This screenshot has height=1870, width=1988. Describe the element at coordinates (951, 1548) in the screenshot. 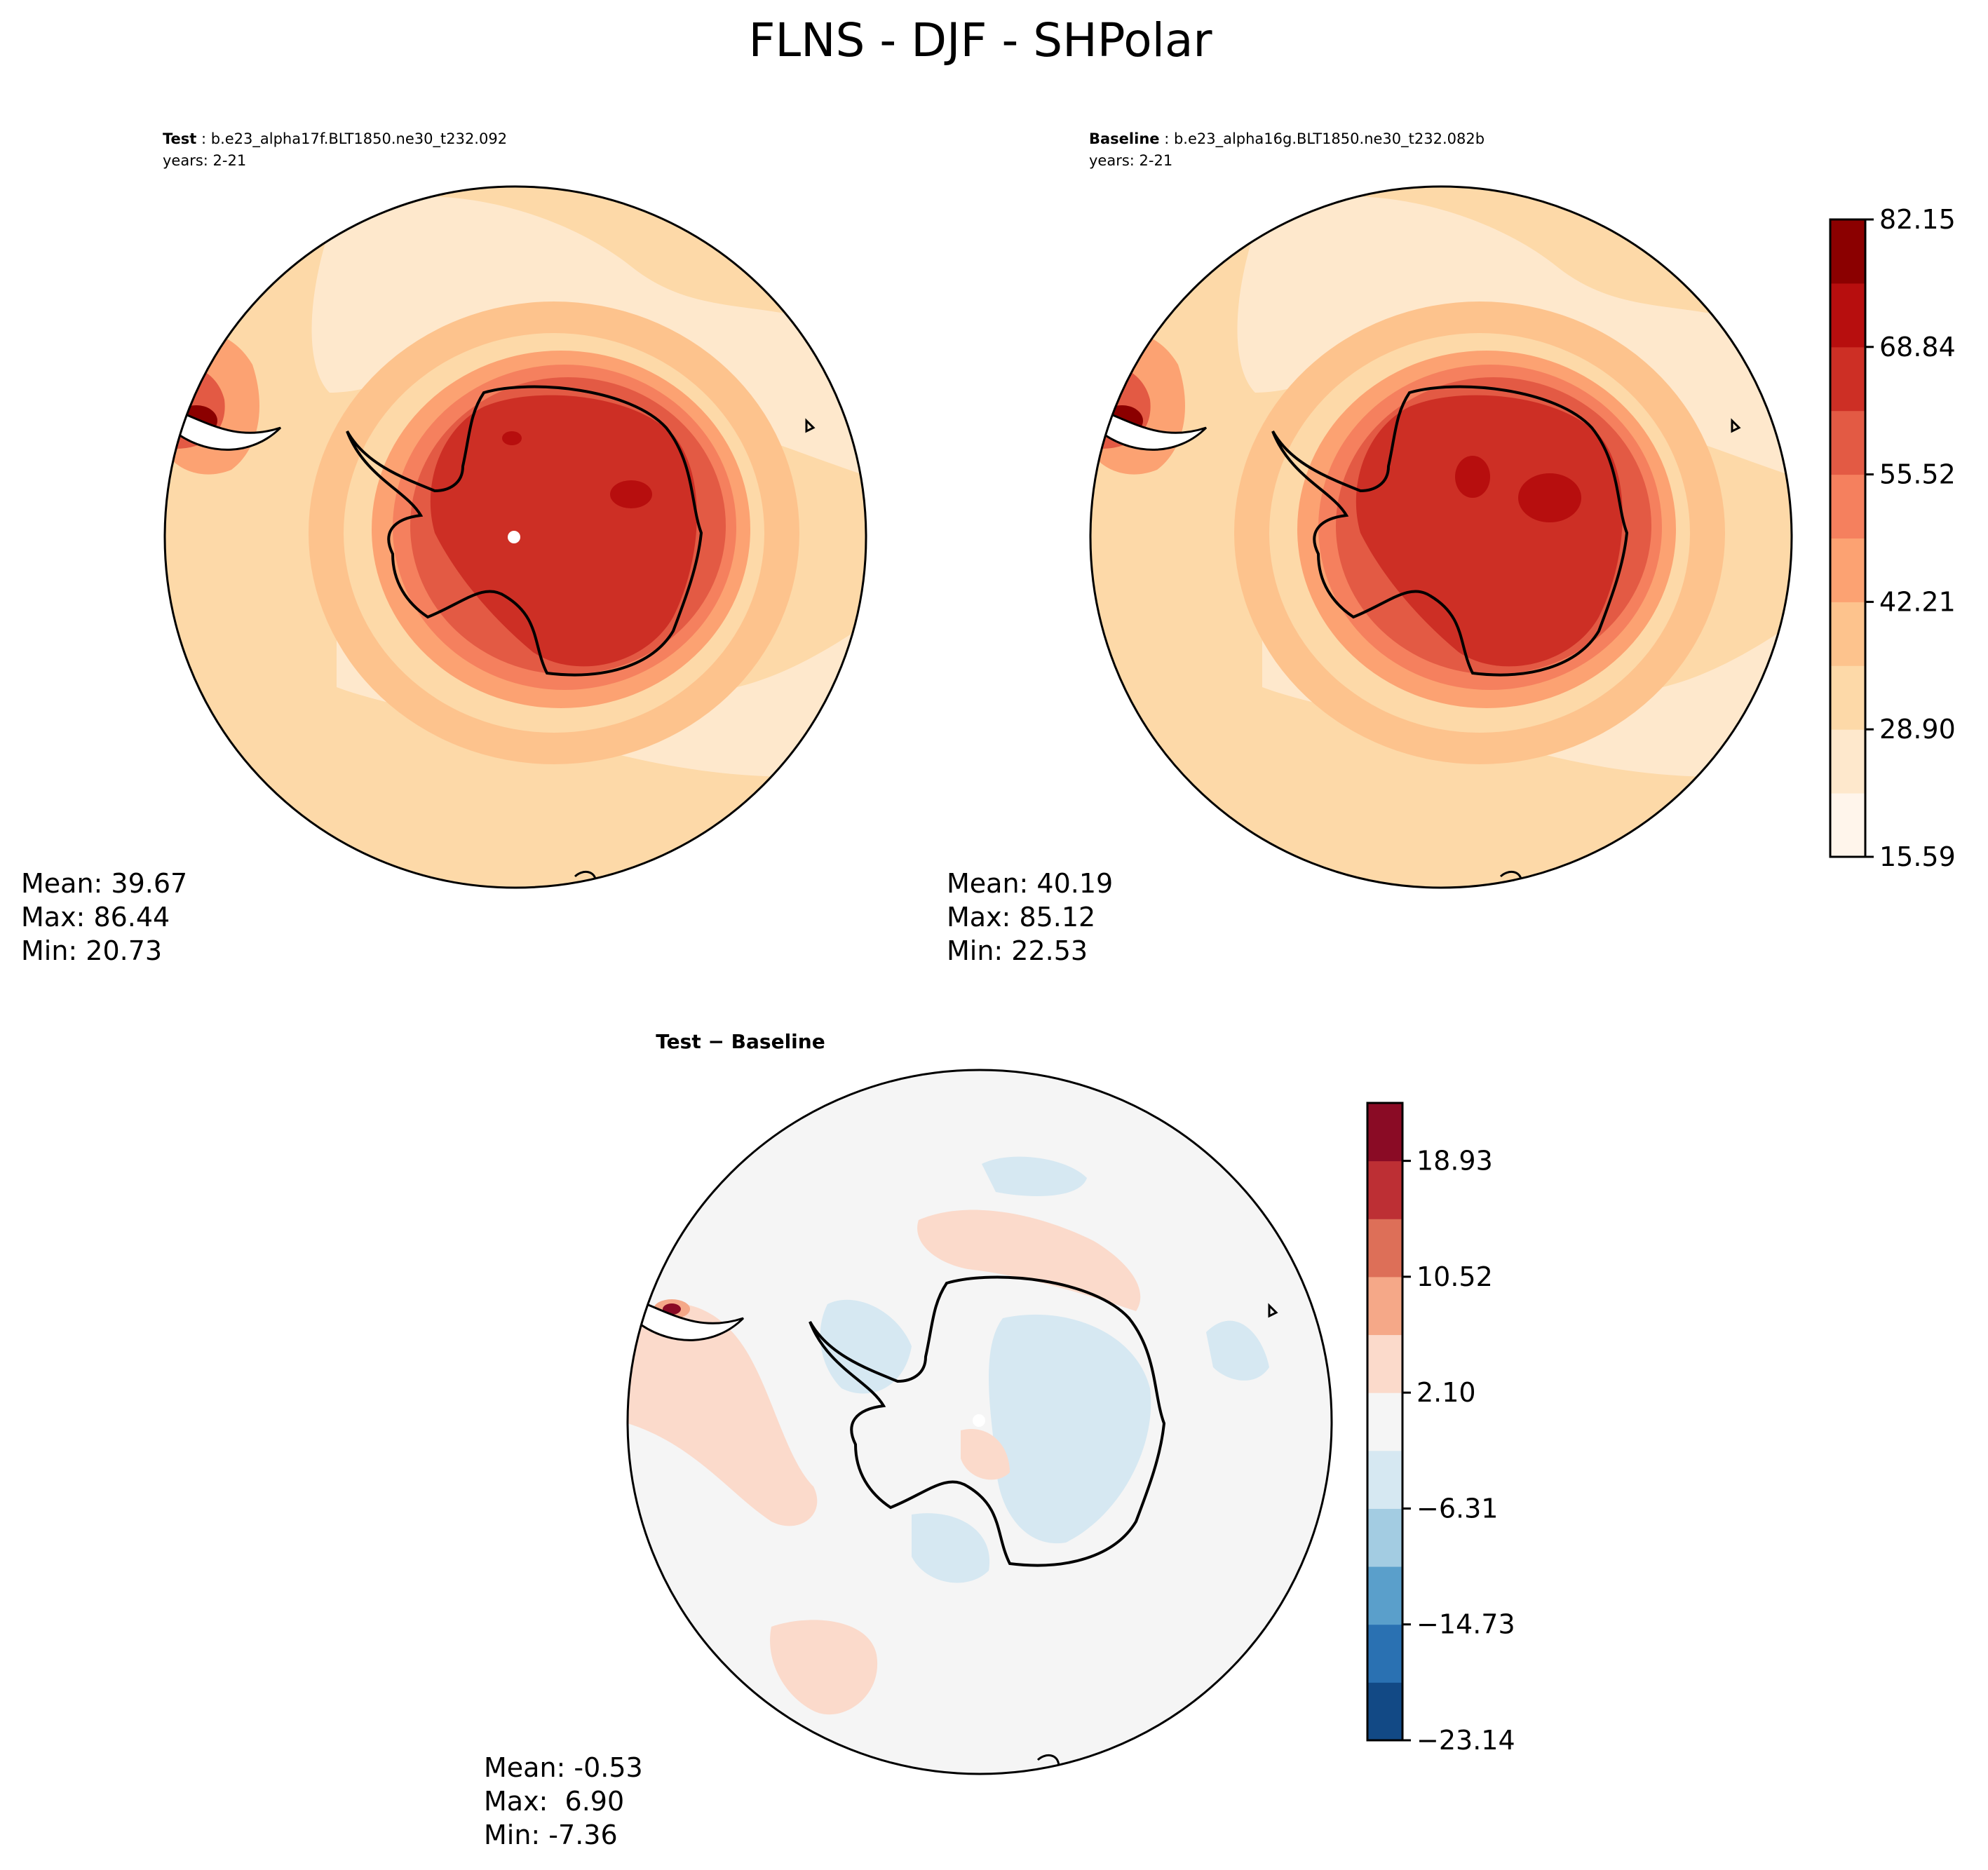

I see `diff-field-negative-ross` at that location.